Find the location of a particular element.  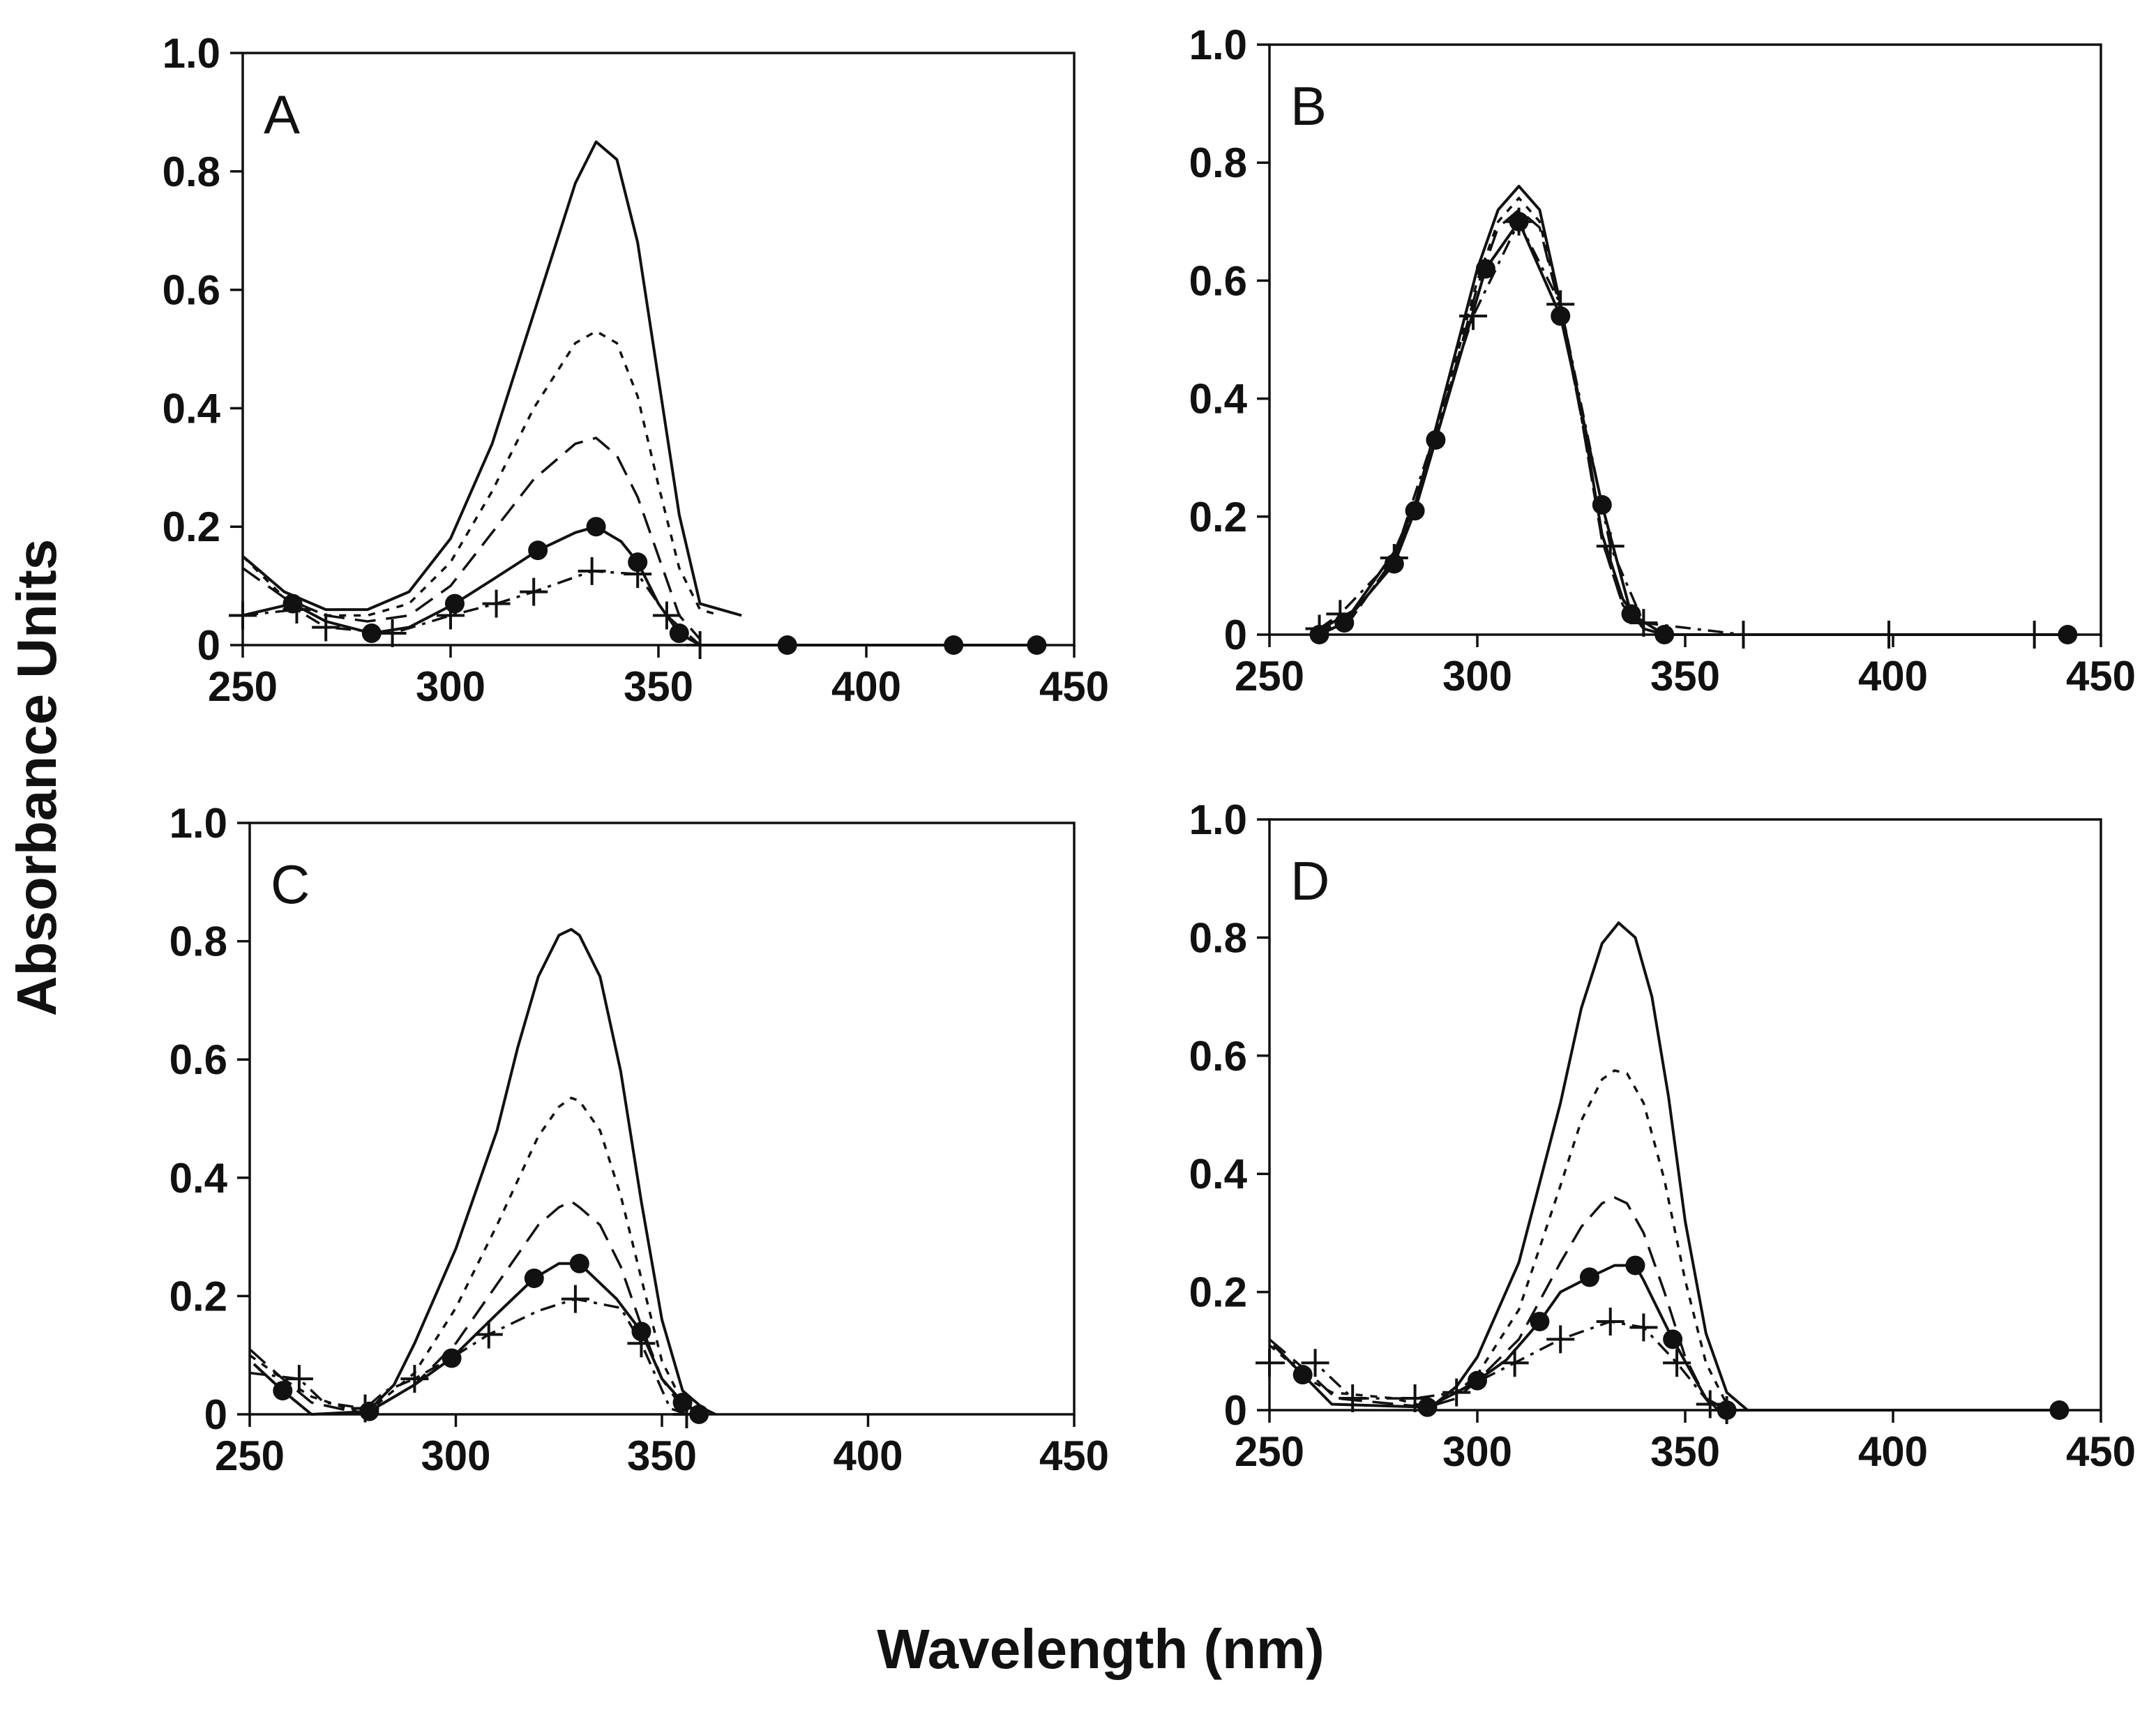

series-line-solid-dotted-d is located at coordinates (1587, 1167).